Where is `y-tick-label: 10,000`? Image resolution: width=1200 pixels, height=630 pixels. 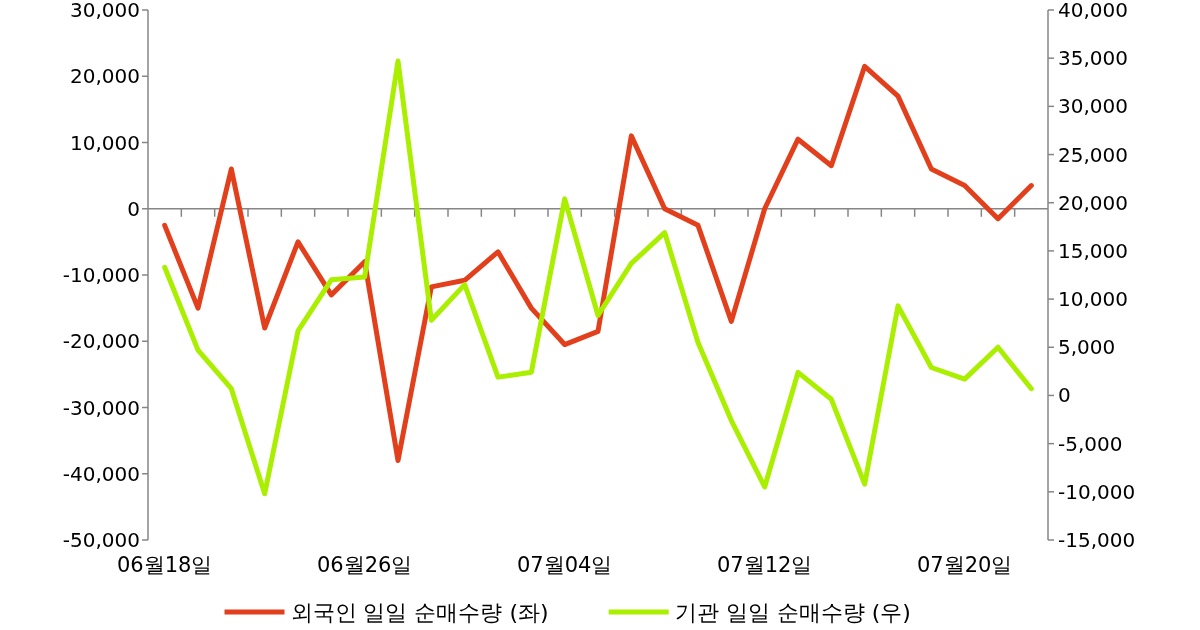 y-tick-label: 10,000 is located at coordinates (105, 142).